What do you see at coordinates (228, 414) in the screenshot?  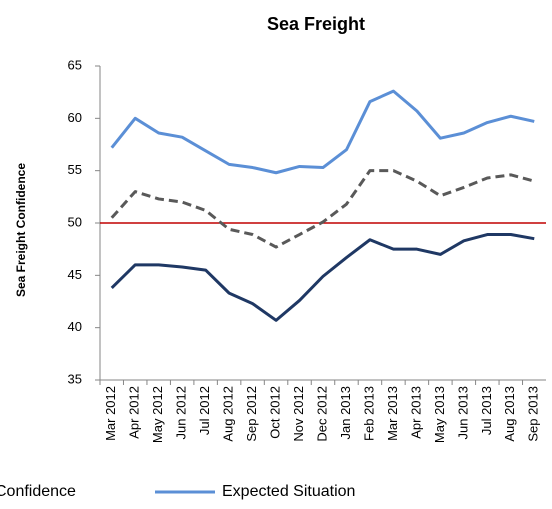 I see `x-tick-label: Aug 2012` at bounding box center [228, 414].